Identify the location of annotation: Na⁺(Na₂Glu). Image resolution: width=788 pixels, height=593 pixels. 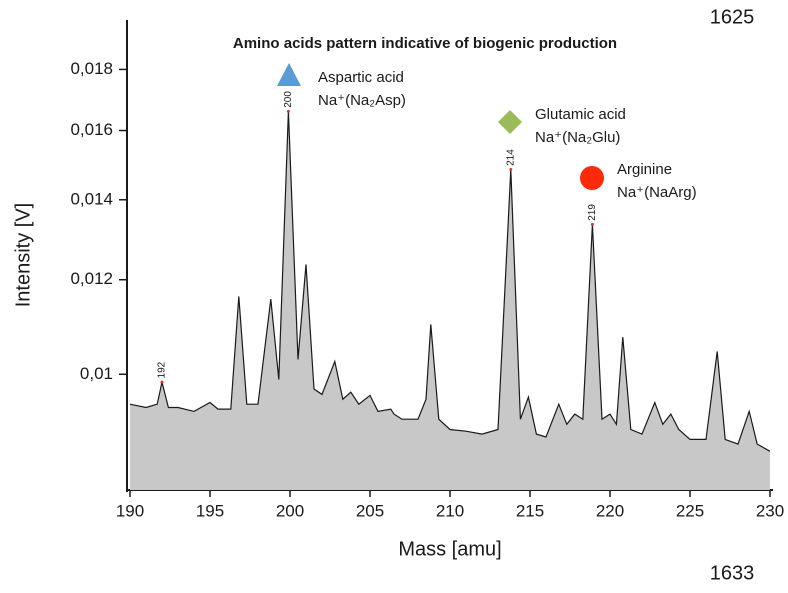
(577, 137).